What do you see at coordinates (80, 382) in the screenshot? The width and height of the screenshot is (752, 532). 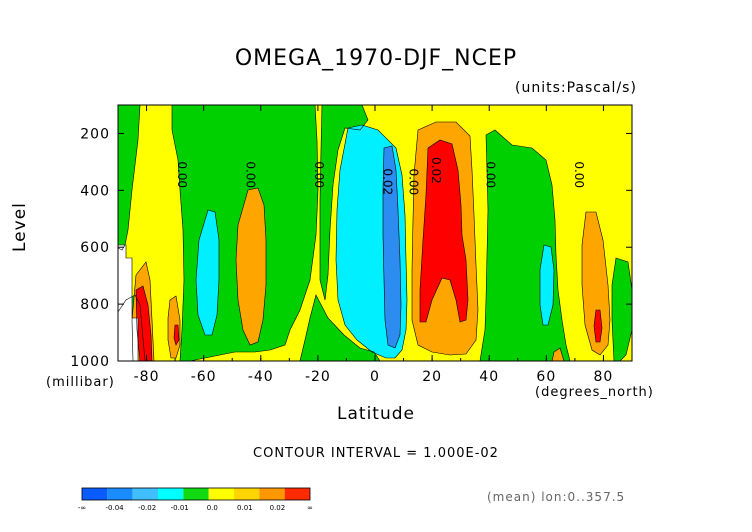 I see `y-axis-units: (millibar)` at bounding box center [80, 382].